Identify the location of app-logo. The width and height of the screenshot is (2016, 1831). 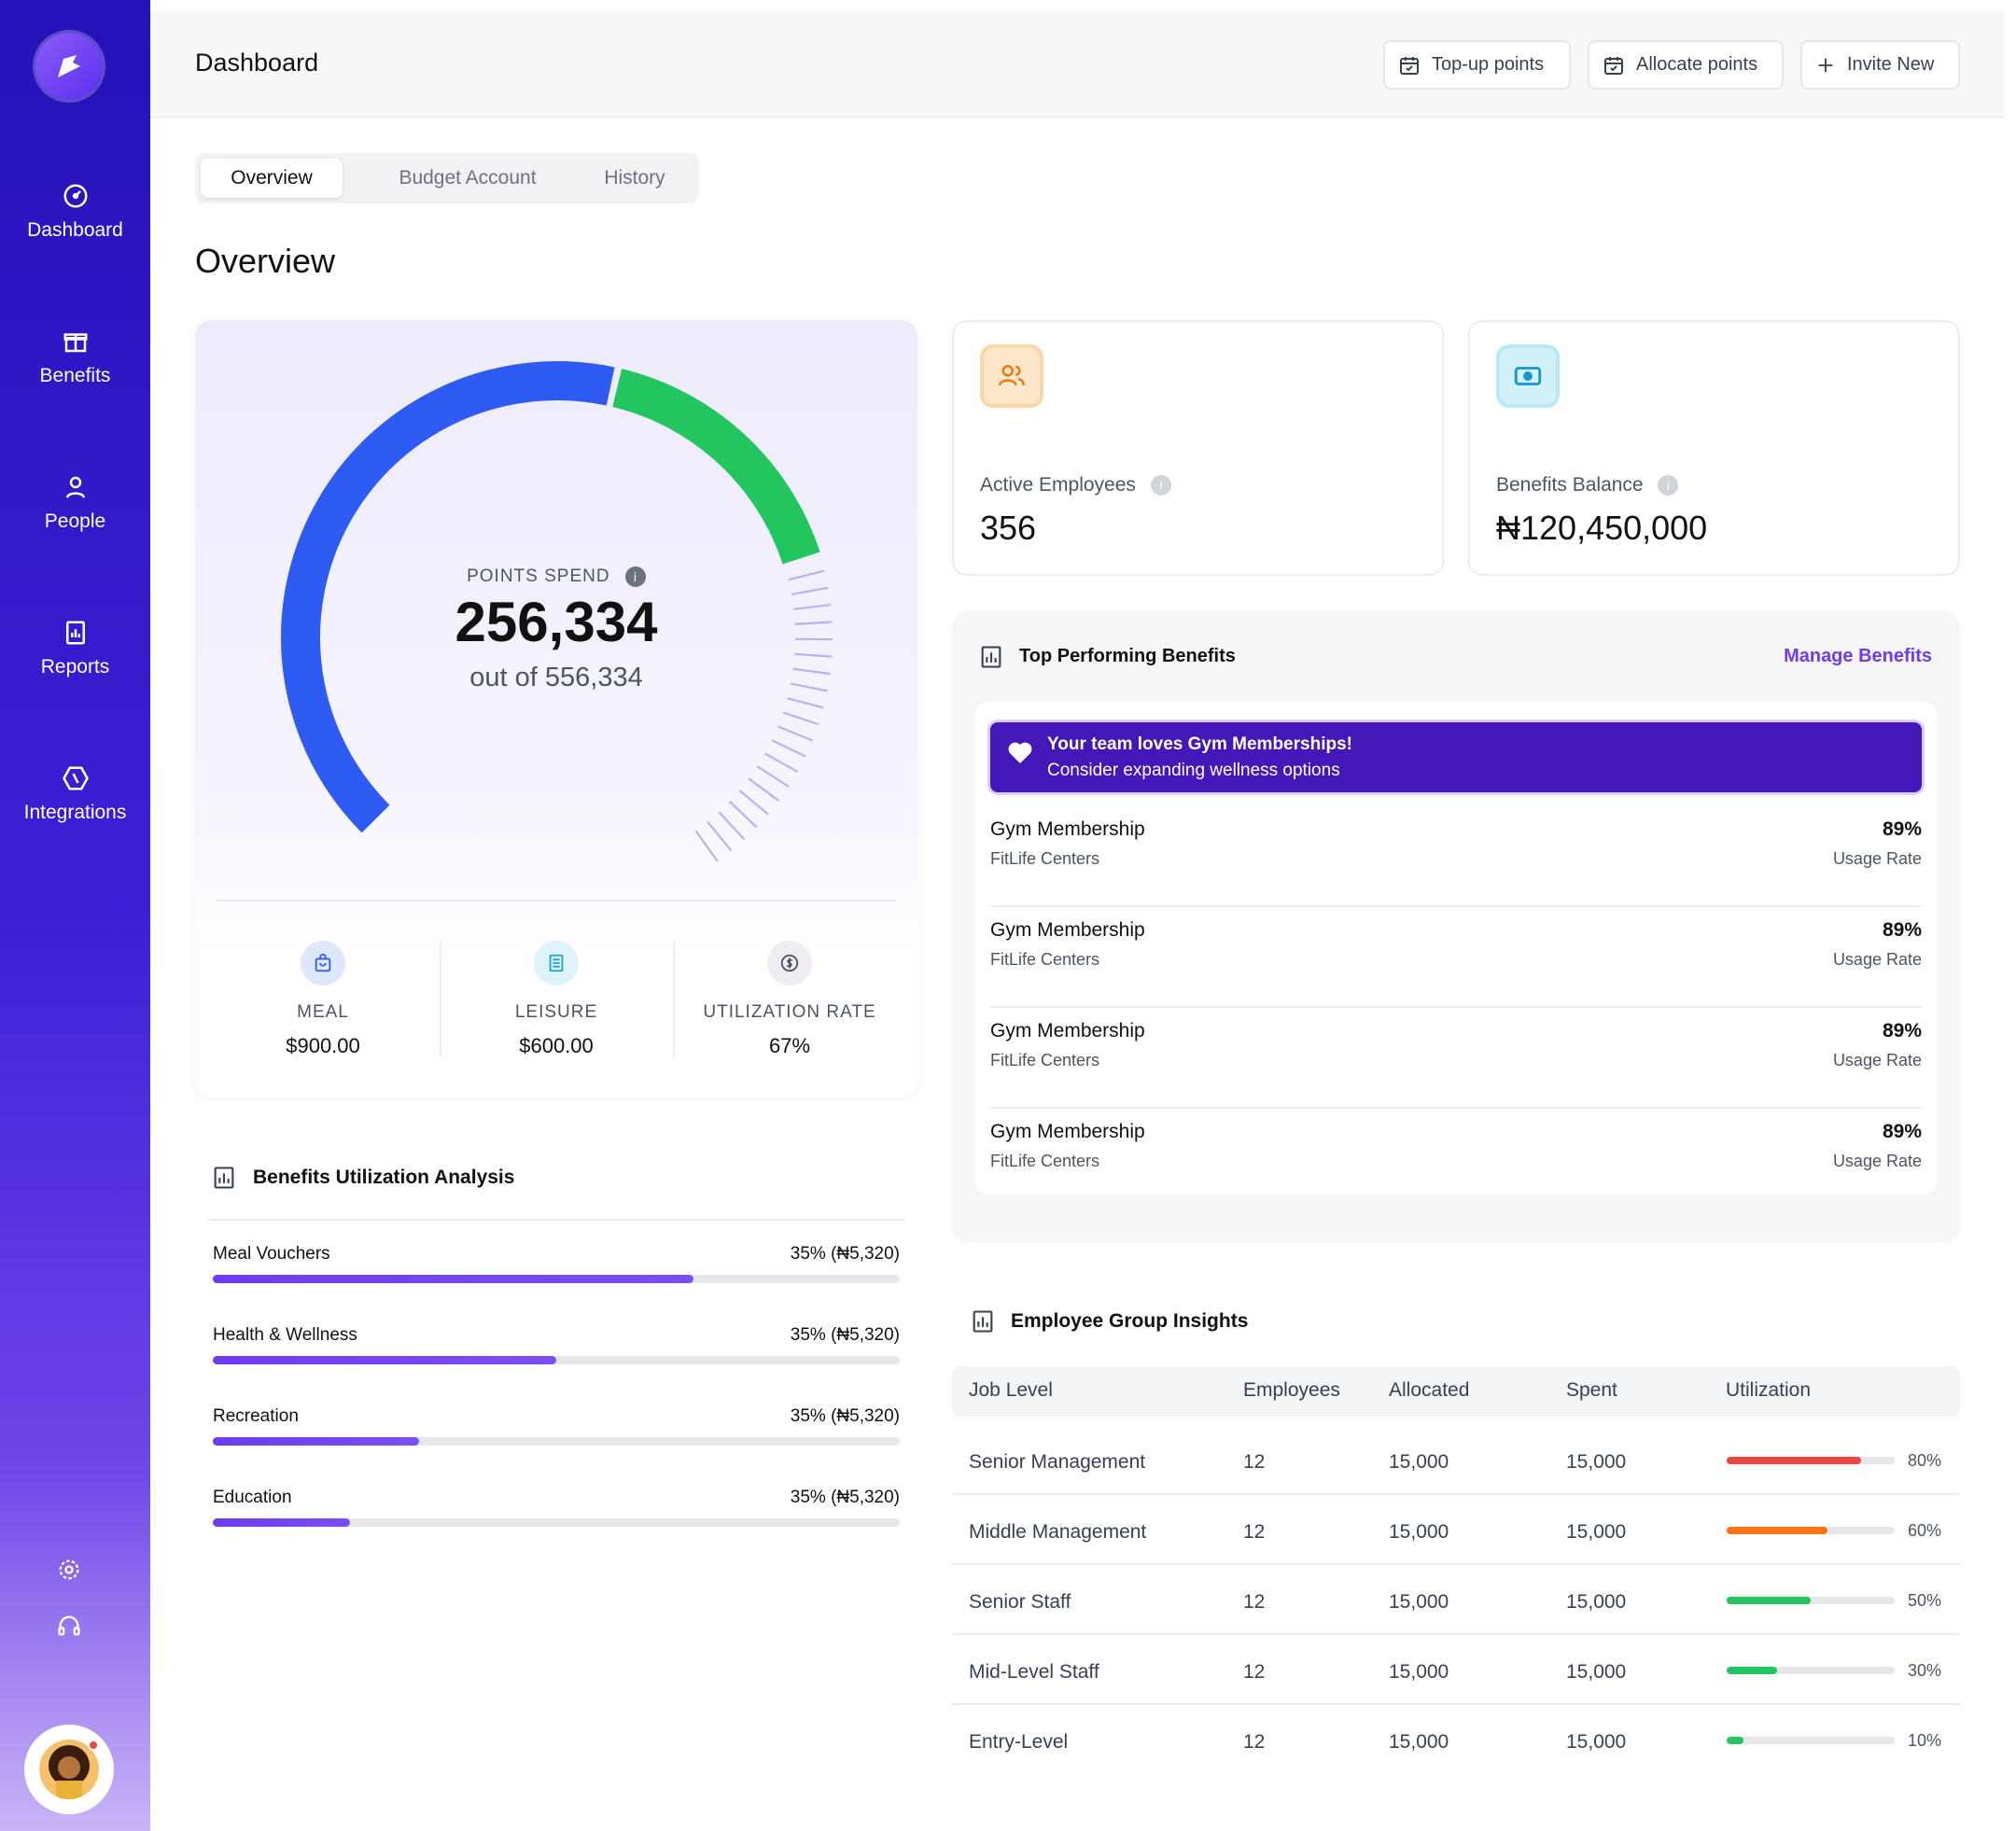
(69, 66).